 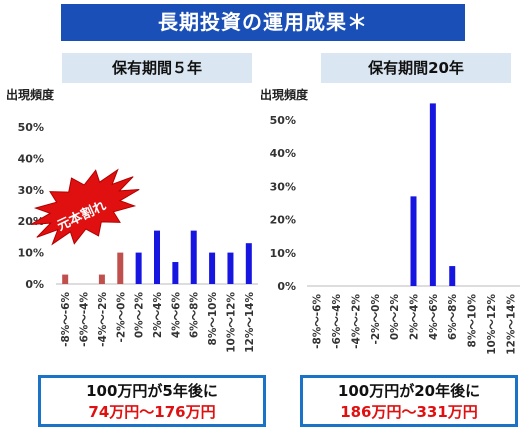 I want to click on x-tick-label-5yr: 6%～8%, so click(x=195, y=315).